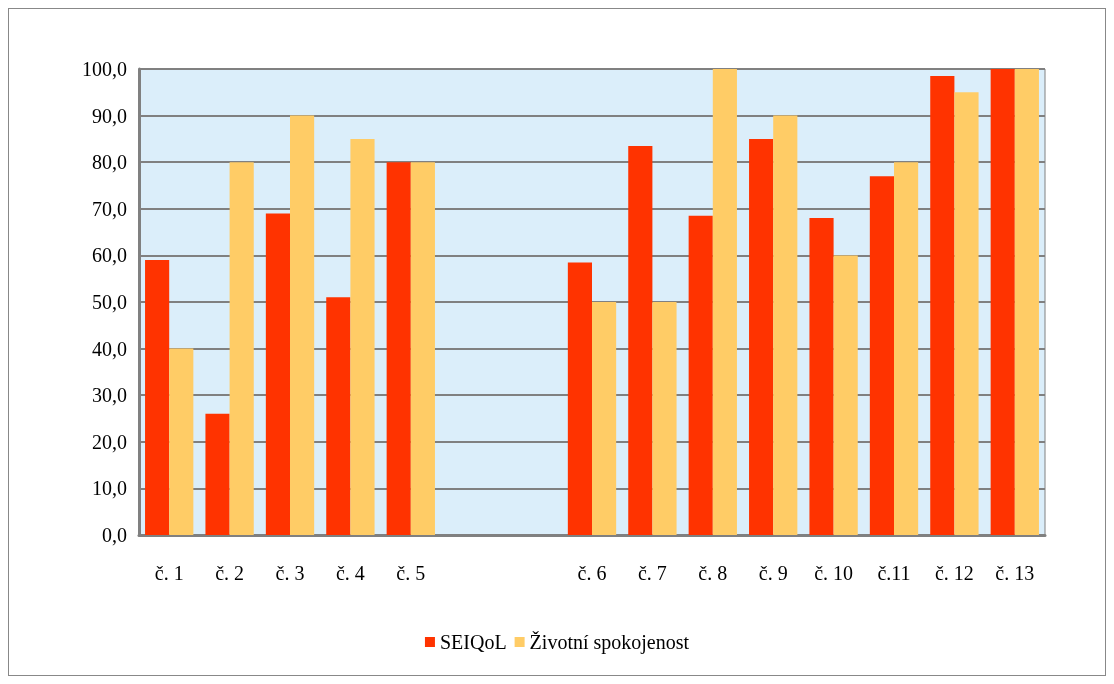 This screenshot has width=1114, height=684. Describe the element at coordinates (411, 573) in the screenshot. I see `x-tick-label: č. 5` at that location.